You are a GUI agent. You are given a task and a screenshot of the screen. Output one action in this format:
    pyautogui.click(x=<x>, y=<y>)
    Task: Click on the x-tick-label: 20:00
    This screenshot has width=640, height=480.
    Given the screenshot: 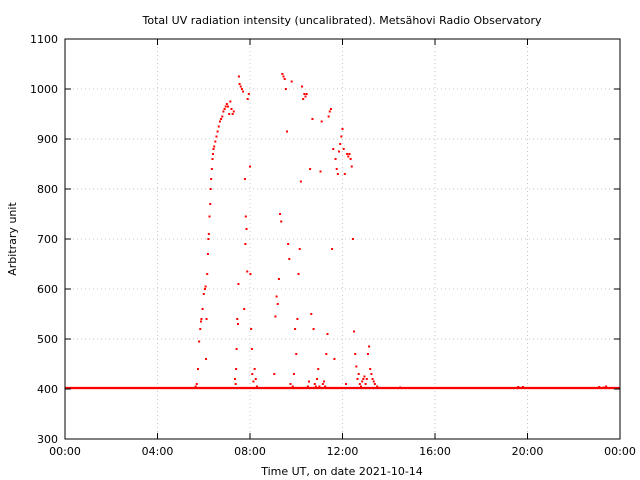 What is the action you would take?
    pyautogui.click(x=528, y=451)
    